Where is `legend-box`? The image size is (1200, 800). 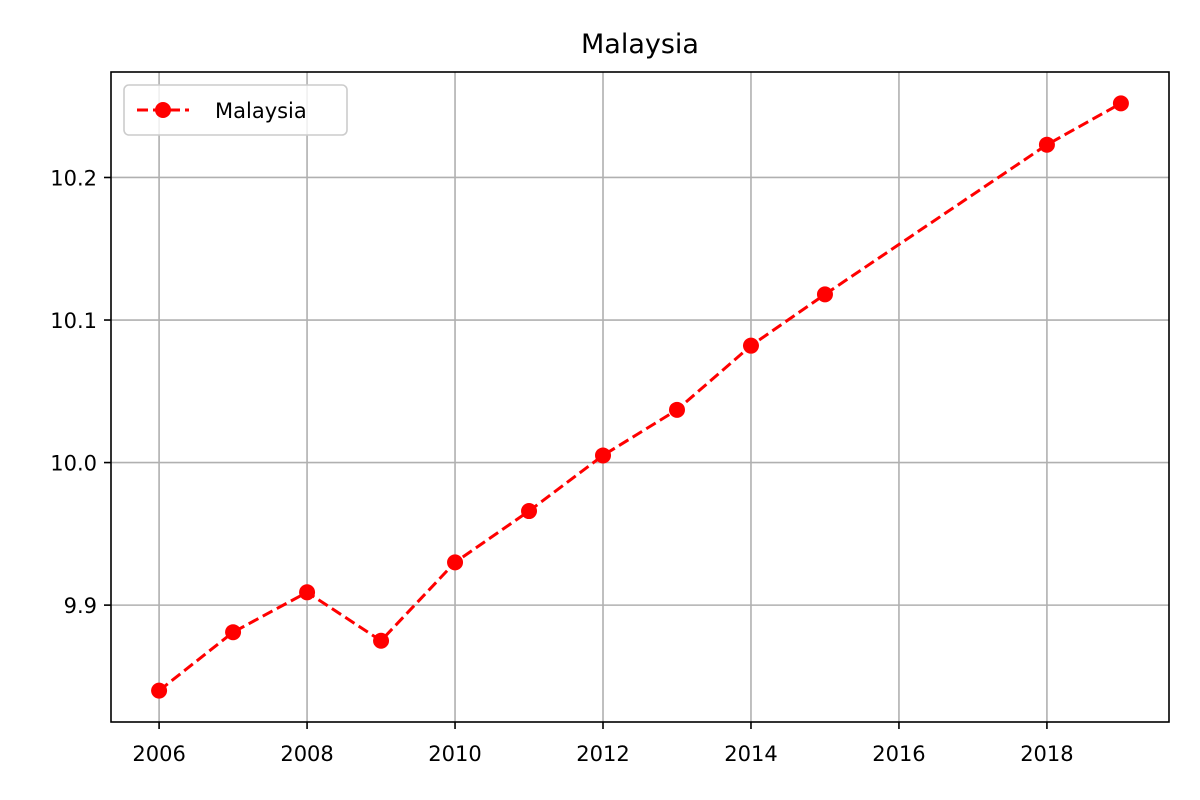
legend-box is located at coordinates (235, 110).